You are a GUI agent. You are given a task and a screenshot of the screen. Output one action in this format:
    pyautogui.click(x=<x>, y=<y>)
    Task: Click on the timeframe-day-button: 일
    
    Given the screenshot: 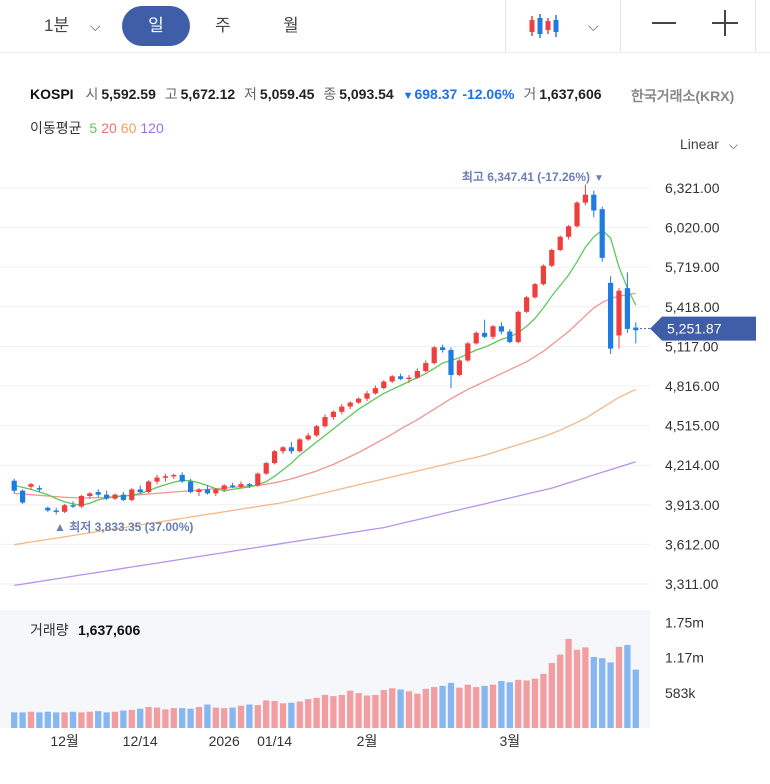 What is the action you would take?
    pyautogui.click(x=156, y=26)
    